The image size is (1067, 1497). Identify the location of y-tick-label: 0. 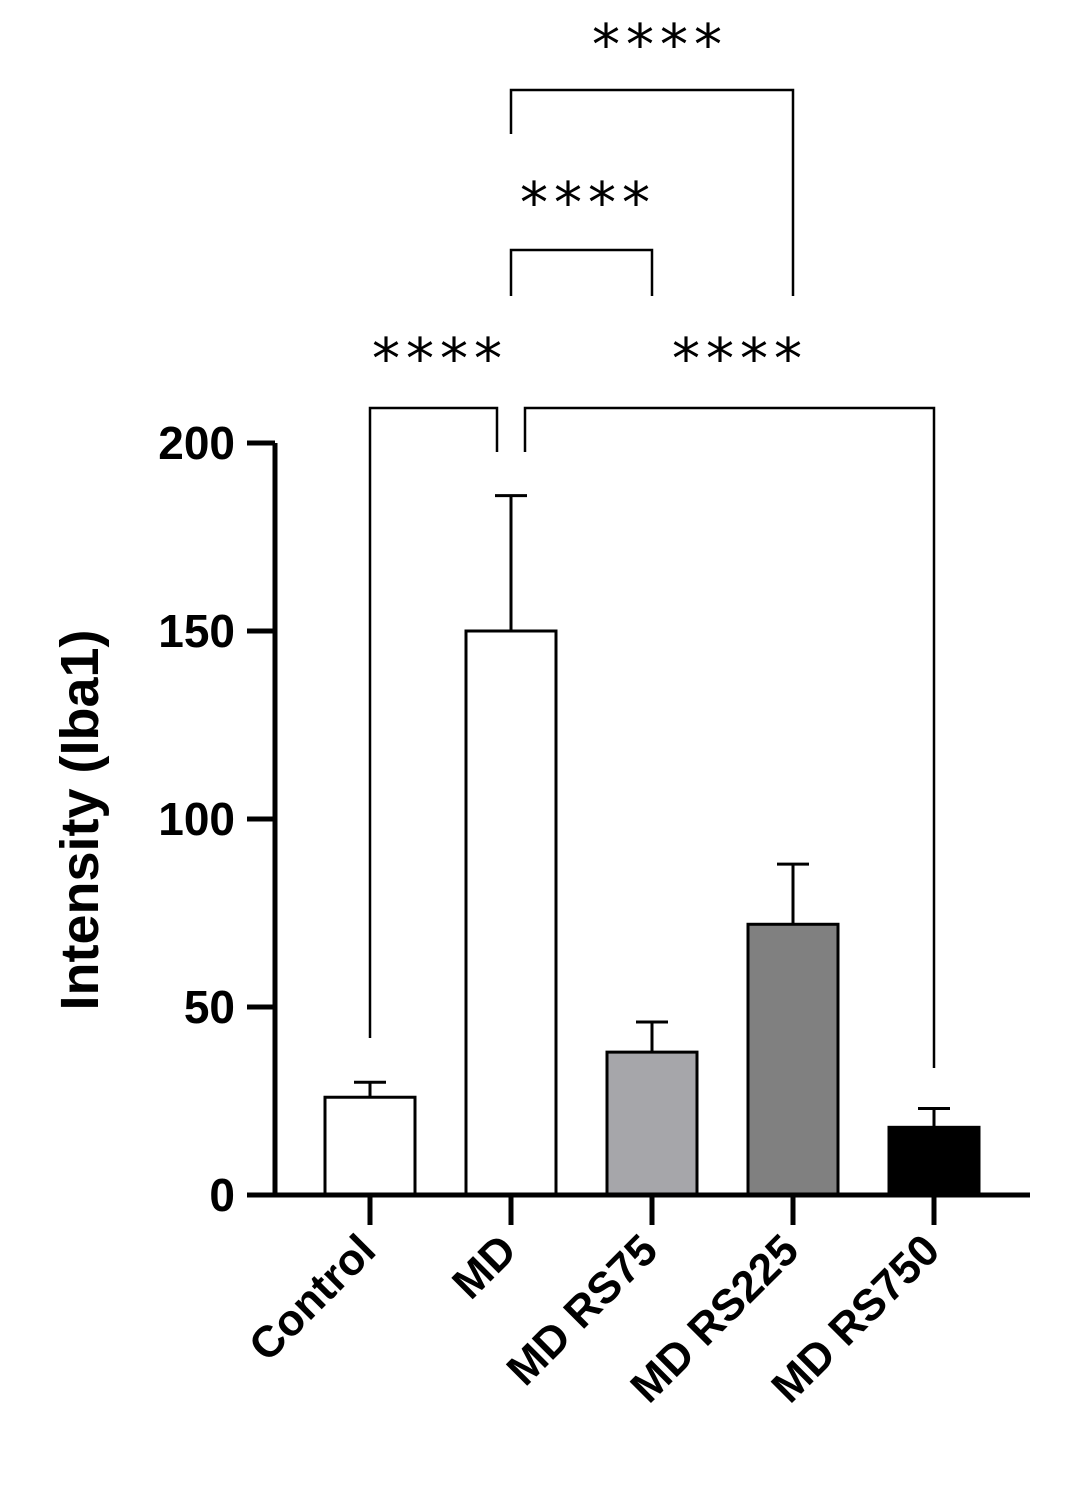
(222, 1195).